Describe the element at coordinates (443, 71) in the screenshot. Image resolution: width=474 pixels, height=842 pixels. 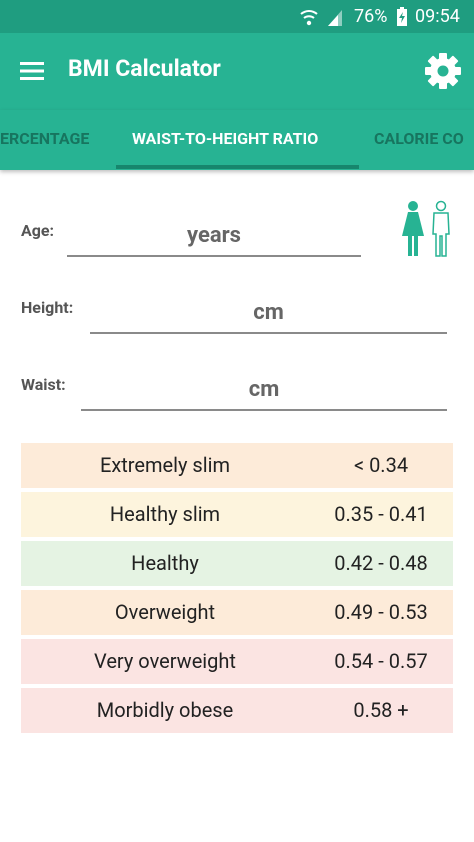
I see `settings-button` at that location.